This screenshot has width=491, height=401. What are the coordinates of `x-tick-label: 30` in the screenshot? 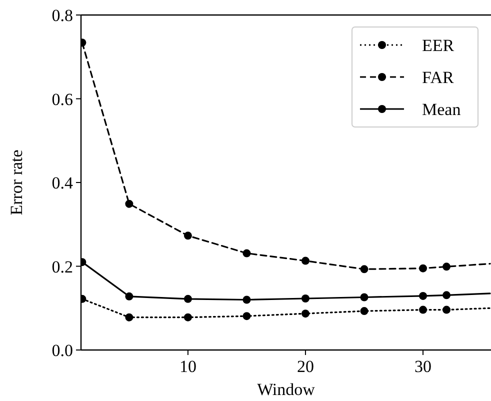 It's located at (423, 366).